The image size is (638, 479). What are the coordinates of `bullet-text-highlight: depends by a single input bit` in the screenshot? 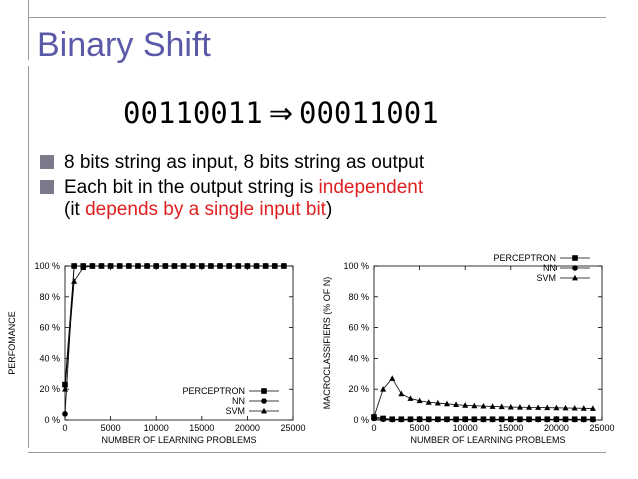 It's located at (205, 209).